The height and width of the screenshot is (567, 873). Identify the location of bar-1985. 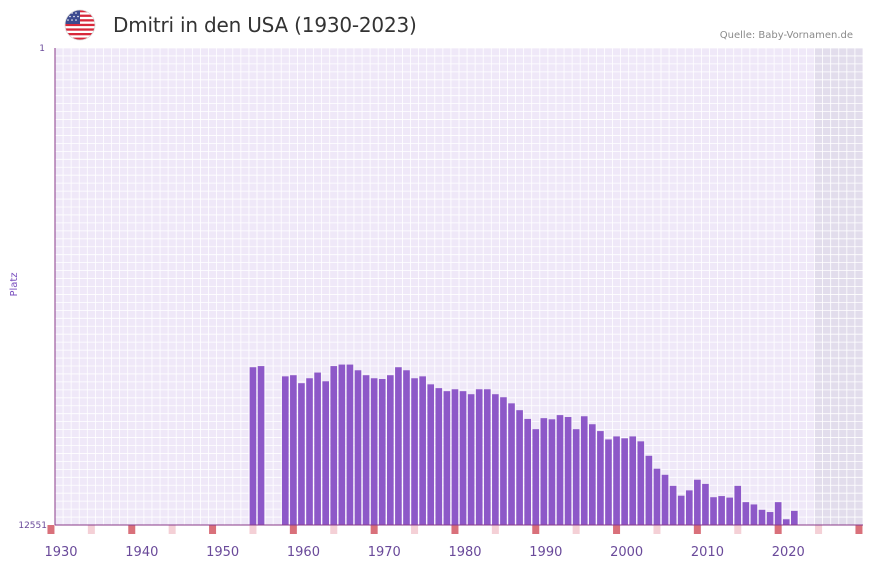
(503, 461).